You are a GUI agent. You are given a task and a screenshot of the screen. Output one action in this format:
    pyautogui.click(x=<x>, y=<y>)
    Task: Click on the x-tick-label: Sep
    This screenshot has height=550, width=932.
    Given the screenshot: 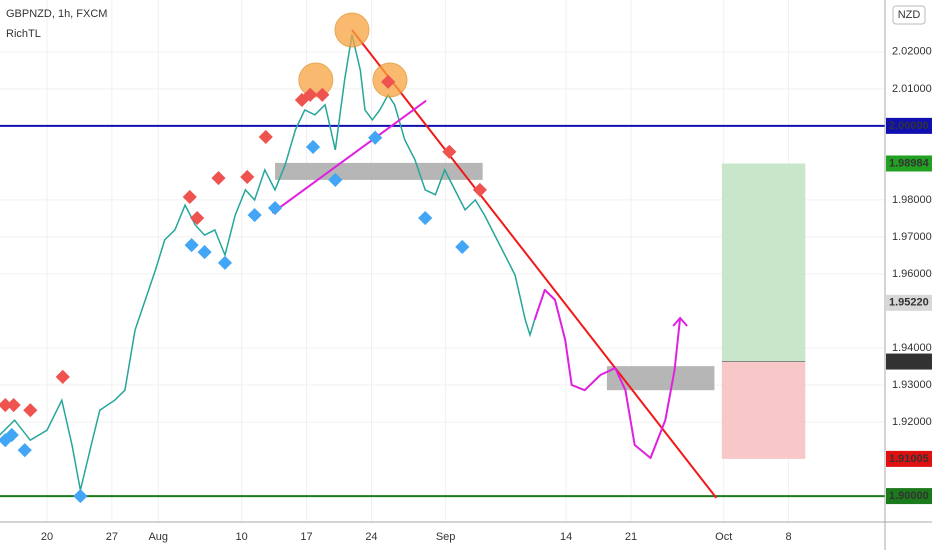 What is the action you would take?
    pyautogui.click(x=446, y=537)
    